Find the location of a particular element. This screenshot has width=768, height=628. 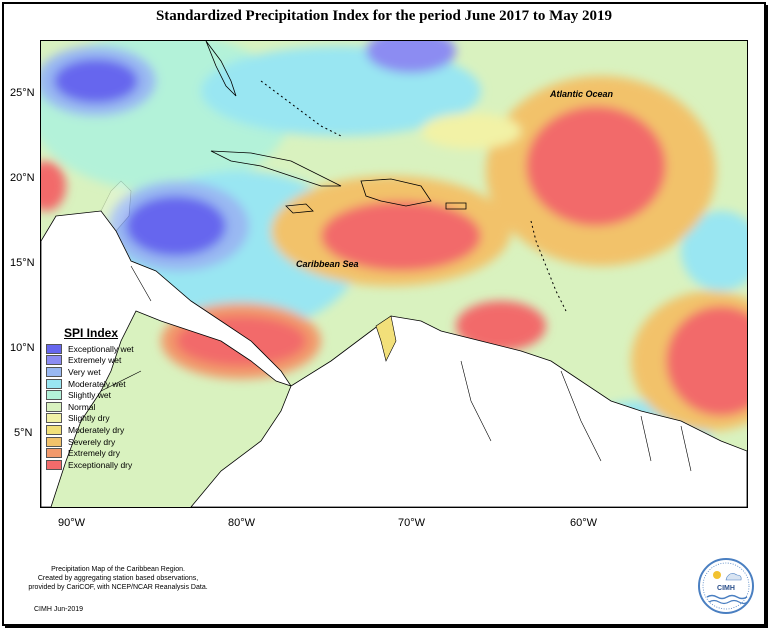

lon-label-70w: 70°W is located at coordinates (412, 523).